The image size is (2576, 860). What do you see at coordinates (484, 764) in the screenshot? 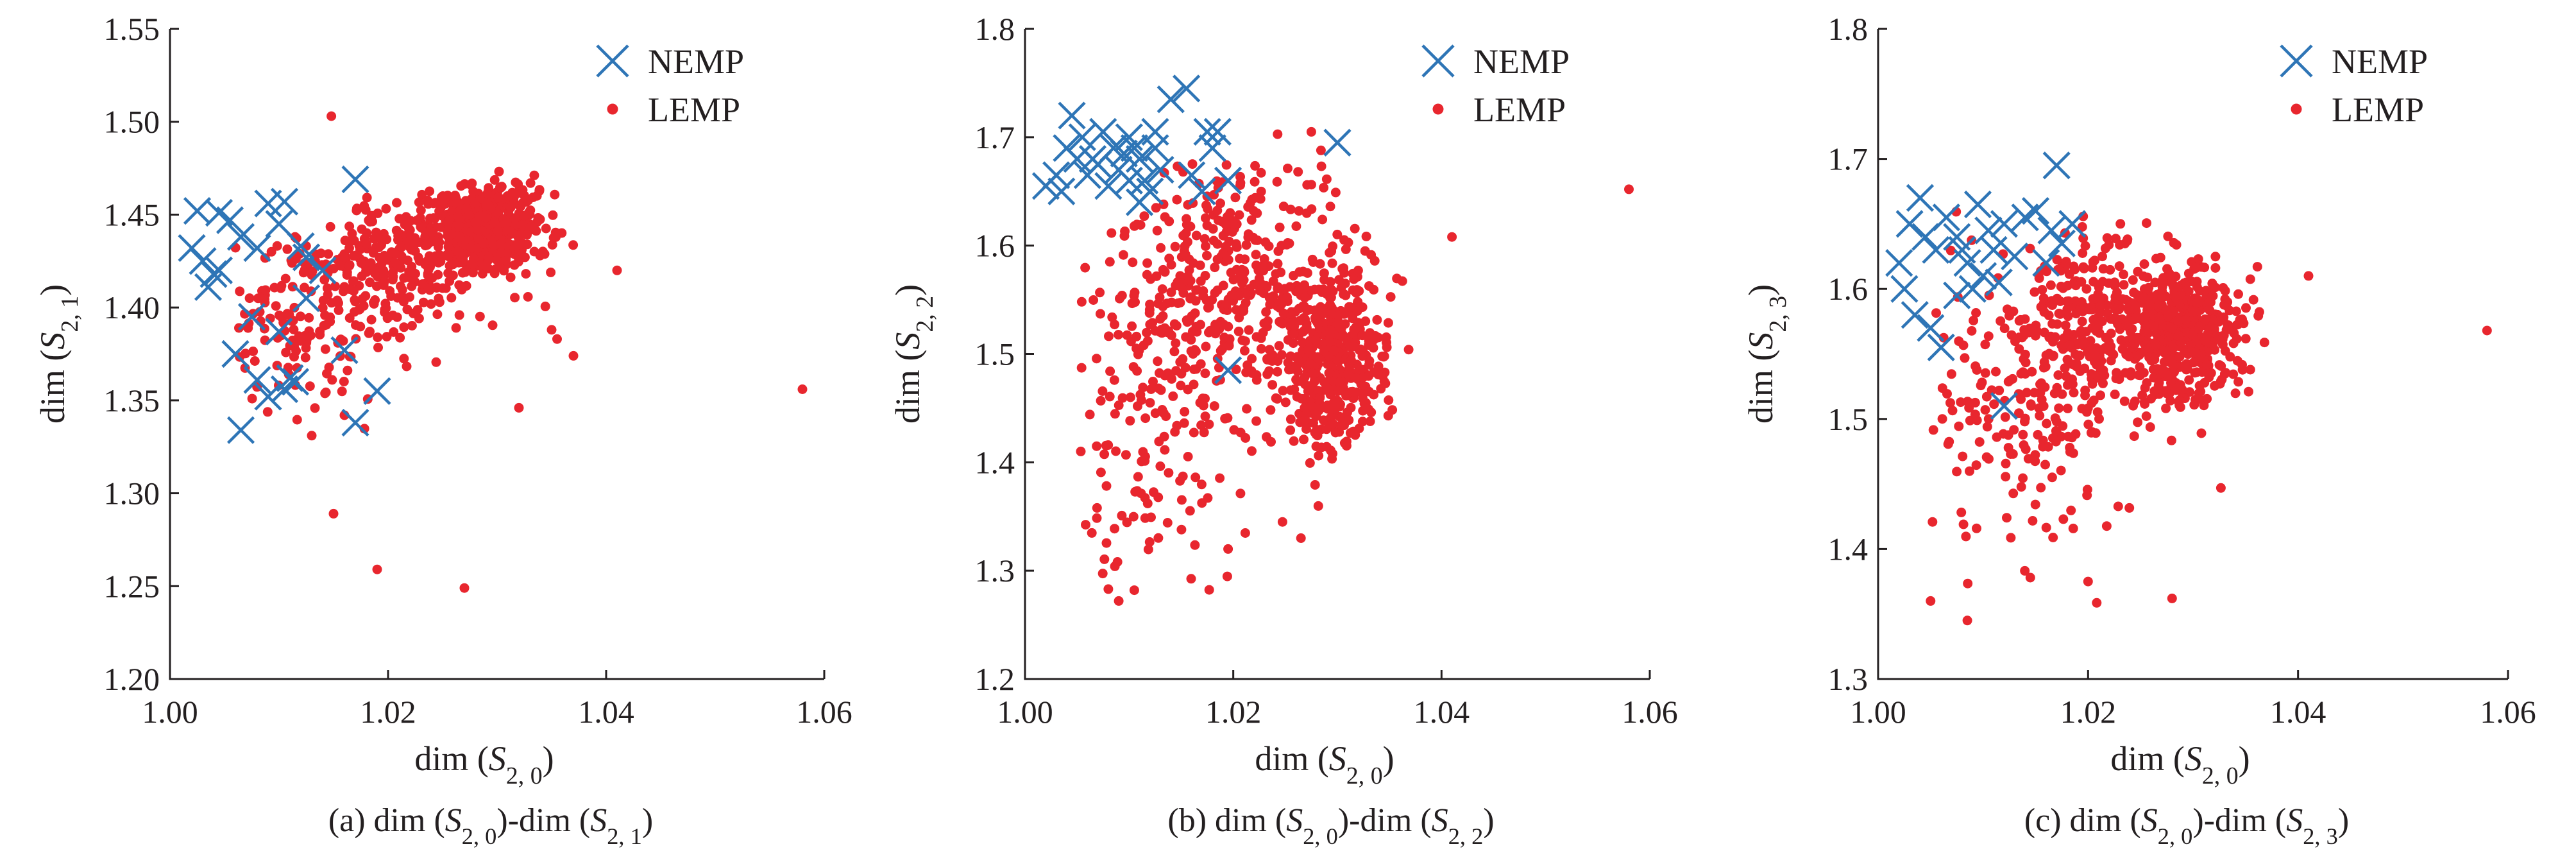
I see `x-axis-label: dim (S2, 0)` at bounding box center [484, 764].